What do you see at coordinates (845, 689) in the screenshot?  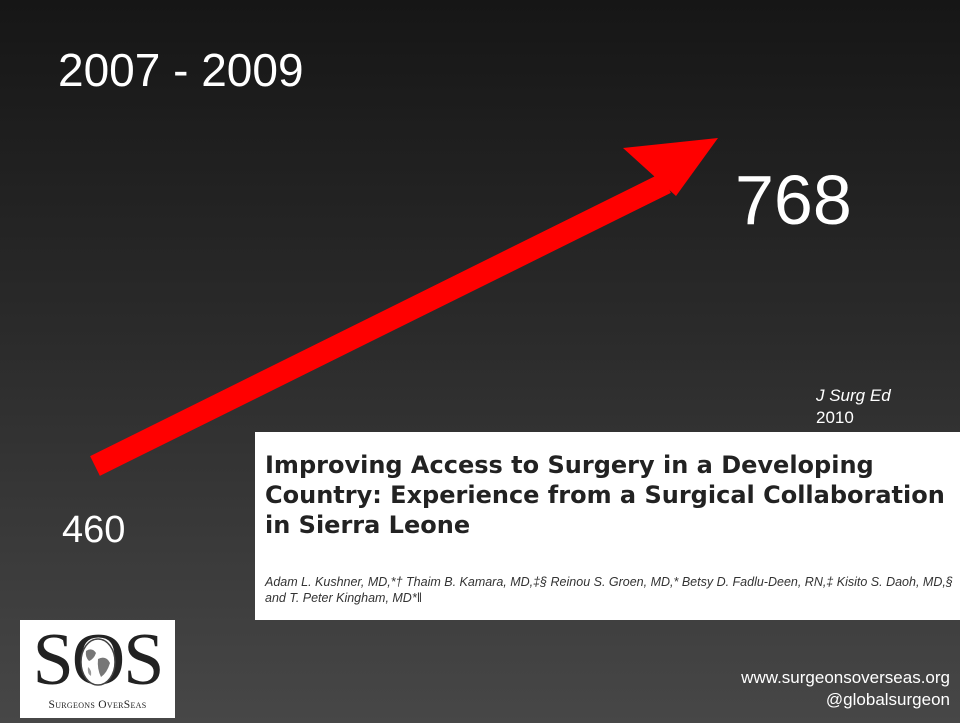 I see `contact-info: www.surgeonsoverseas.org @globalsurgeon` at bounding box center [845, 689].